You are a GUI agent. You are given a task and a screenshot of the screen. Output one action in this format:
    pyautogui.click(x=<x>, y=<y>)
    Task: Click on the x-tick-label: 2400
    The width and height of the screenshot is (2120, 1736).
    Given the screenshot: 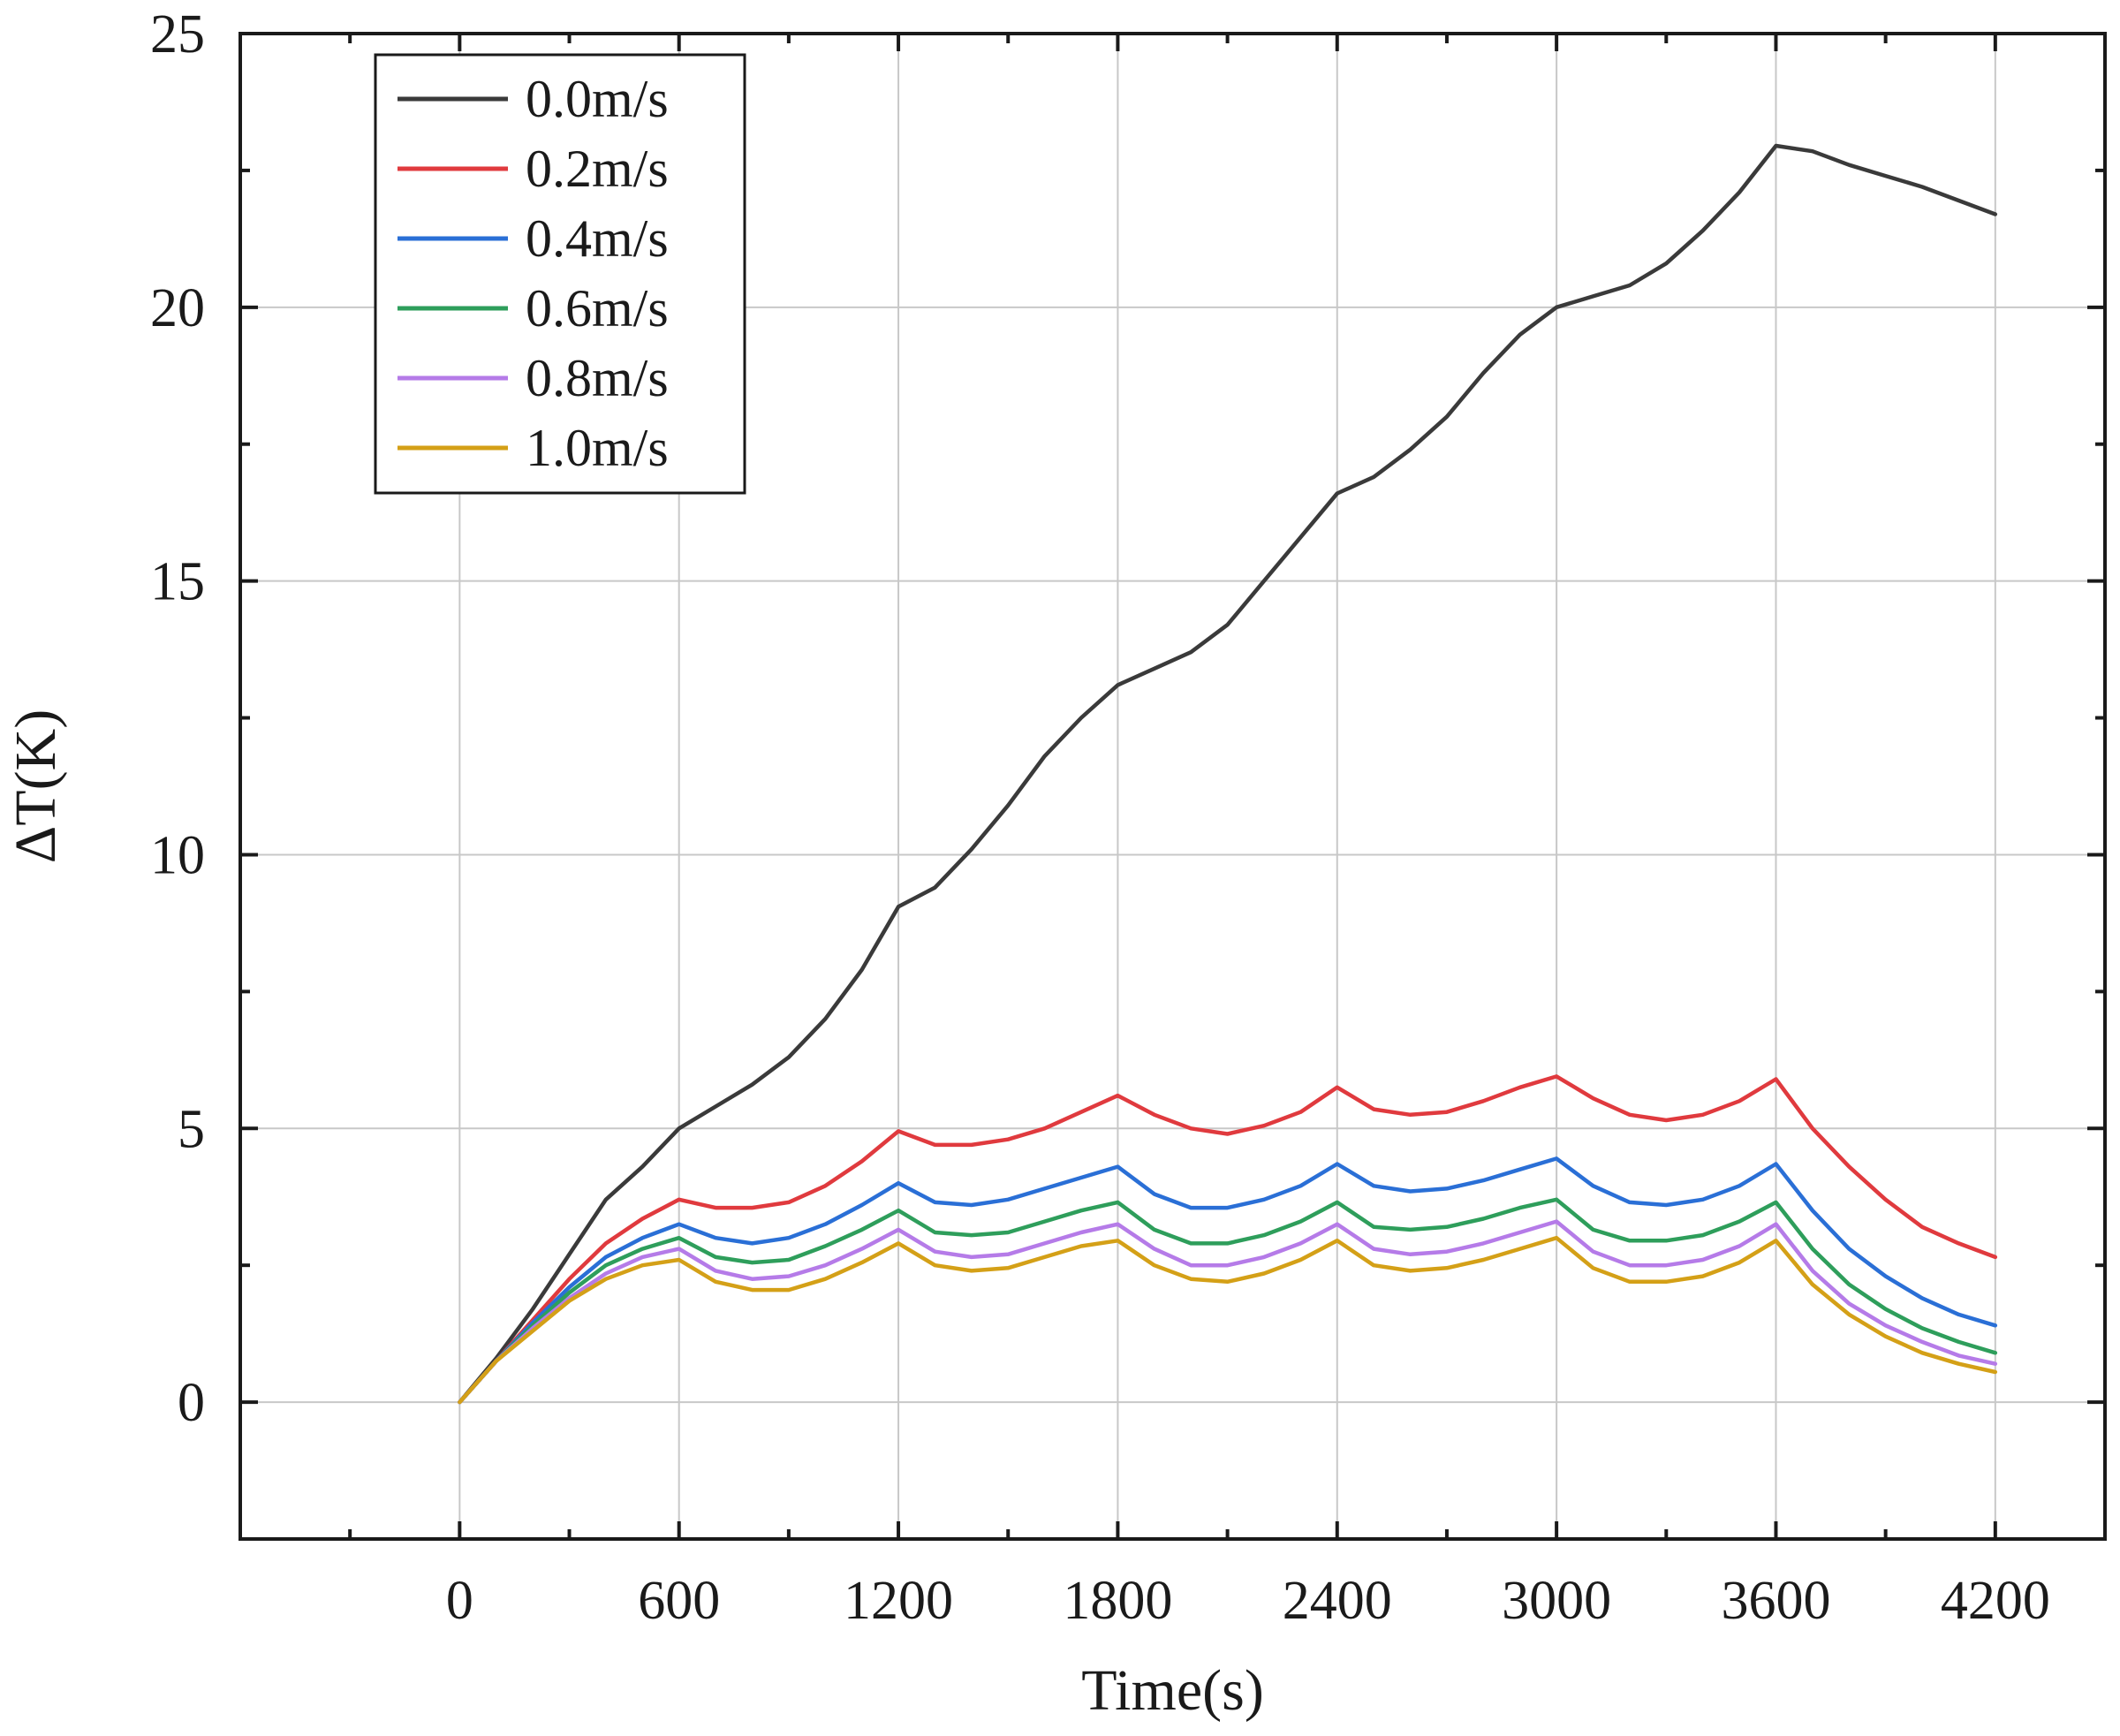 What is the action you would take?
    pyautogui.click(x=1337, y=1601)
    